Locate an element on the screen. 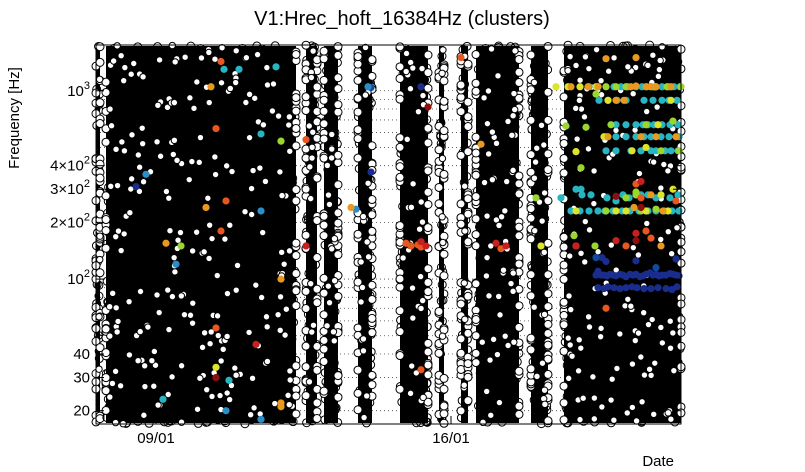 The width and height of the screenshot is (805, 472). y-tick-label: 103 is located at coordinates (78, 90).